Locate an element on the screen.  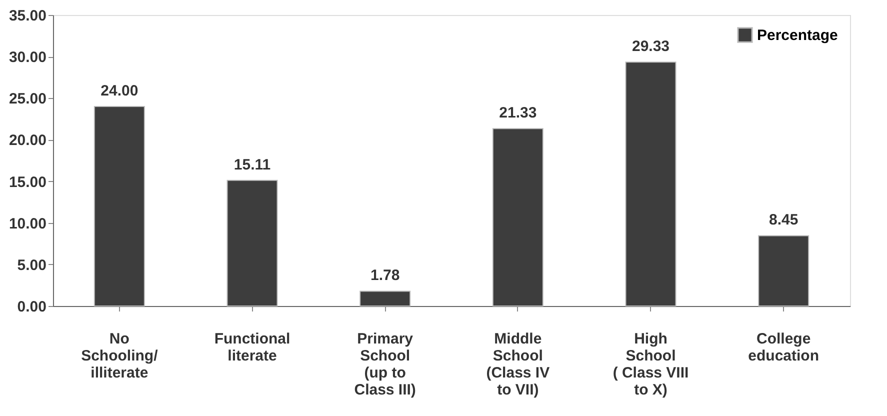
x-tick-label: College education is located at coordinates (784, 347).